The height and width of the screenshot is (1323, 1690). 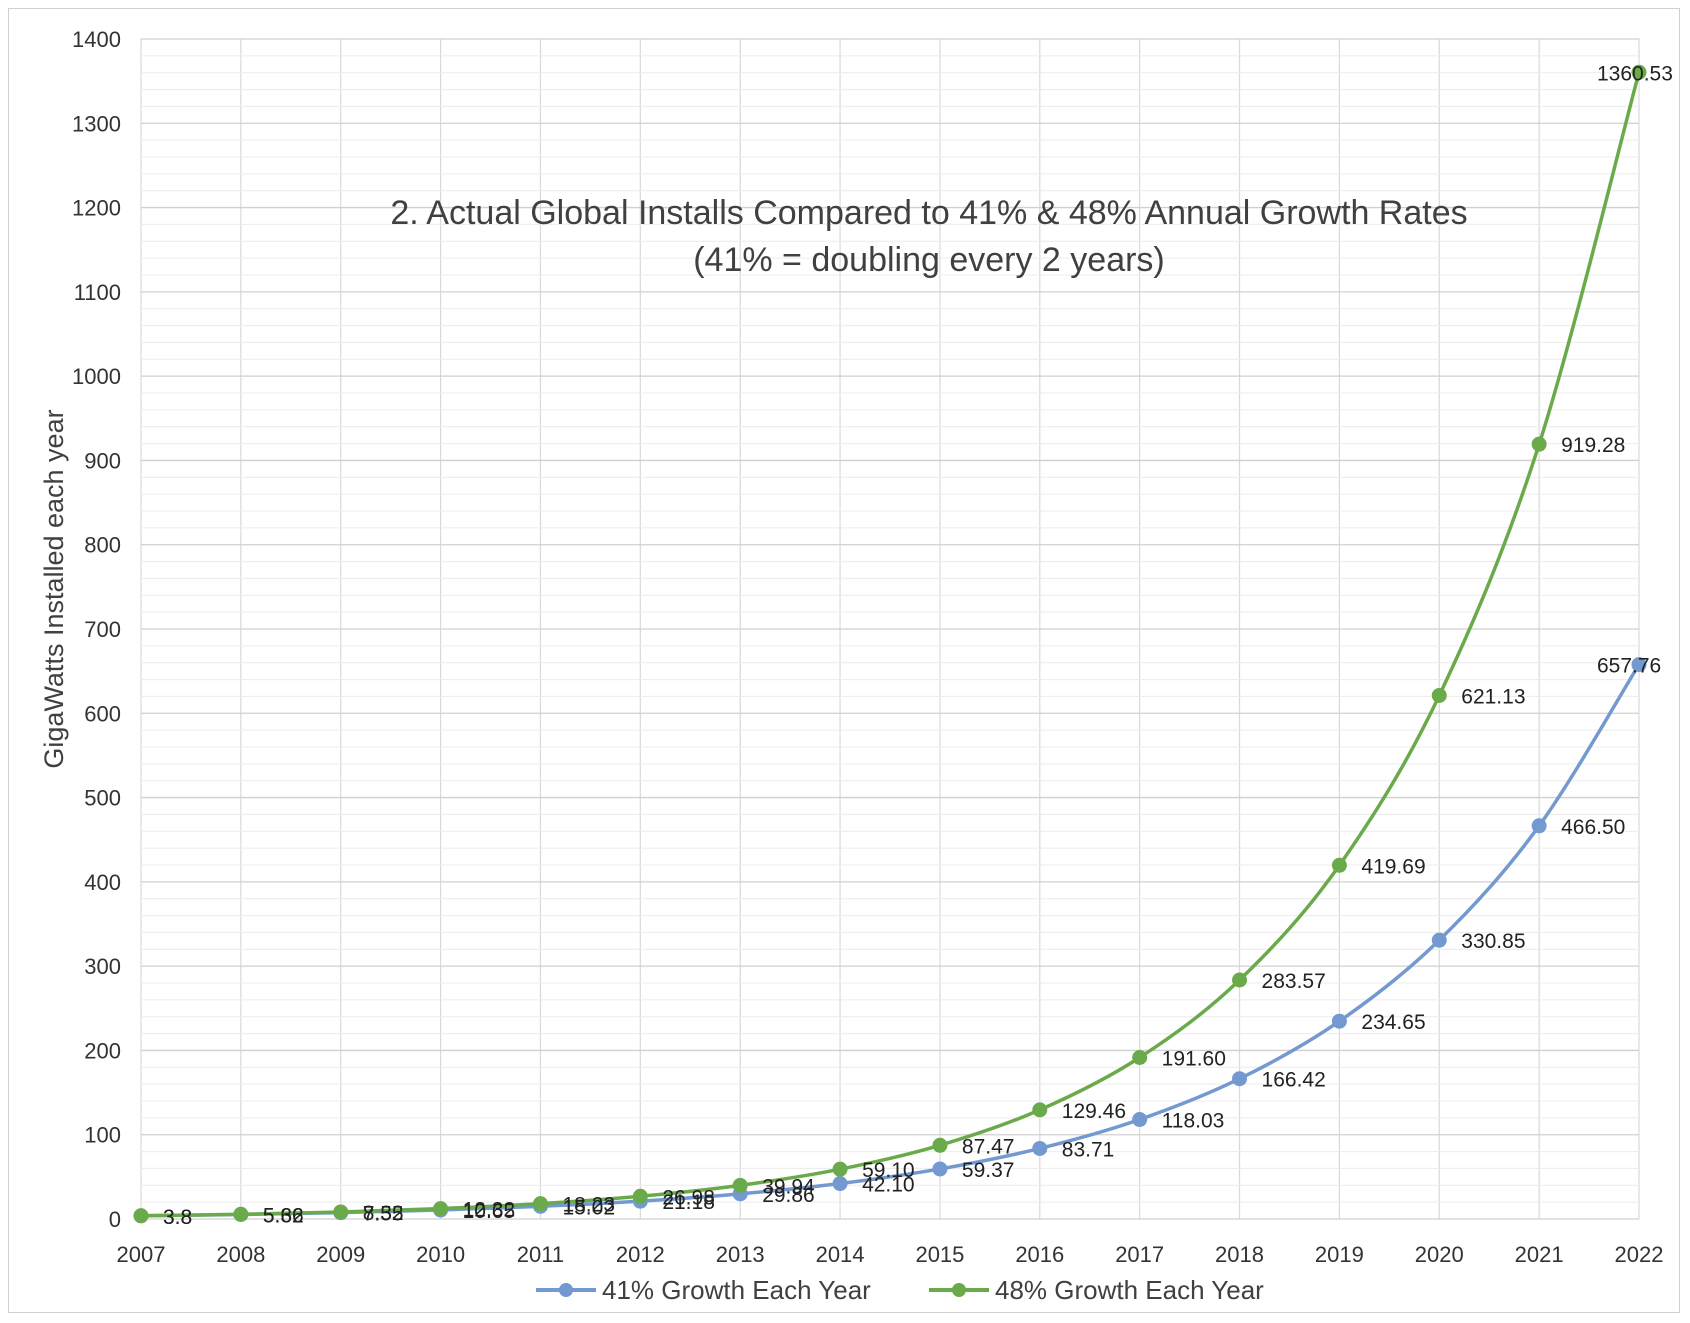 I want to click on data-label-41: 5.36, so click(x=283, y=1215).